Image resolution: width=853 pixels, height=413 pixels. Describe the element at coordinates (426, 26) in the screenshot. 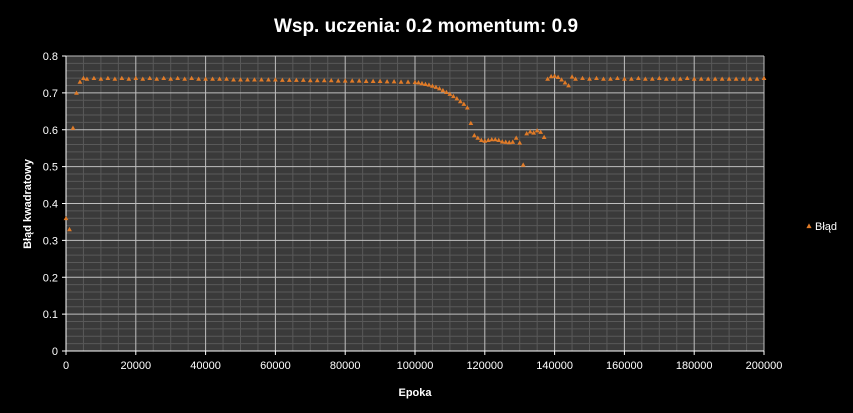

I see `chart-title: Wsp. uczenia: 0.2 momentum: 0.9` at that location.